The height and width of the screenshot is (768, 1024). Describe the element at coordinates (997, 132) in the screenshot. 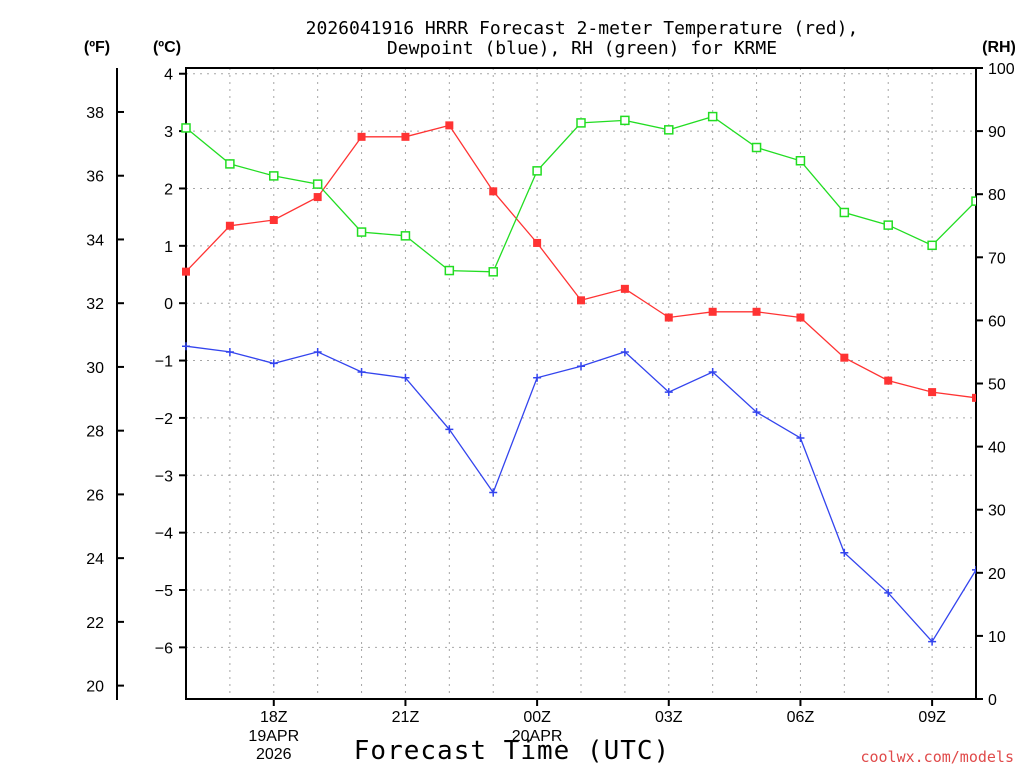

I see `rh-tick-label: 90` at that location.